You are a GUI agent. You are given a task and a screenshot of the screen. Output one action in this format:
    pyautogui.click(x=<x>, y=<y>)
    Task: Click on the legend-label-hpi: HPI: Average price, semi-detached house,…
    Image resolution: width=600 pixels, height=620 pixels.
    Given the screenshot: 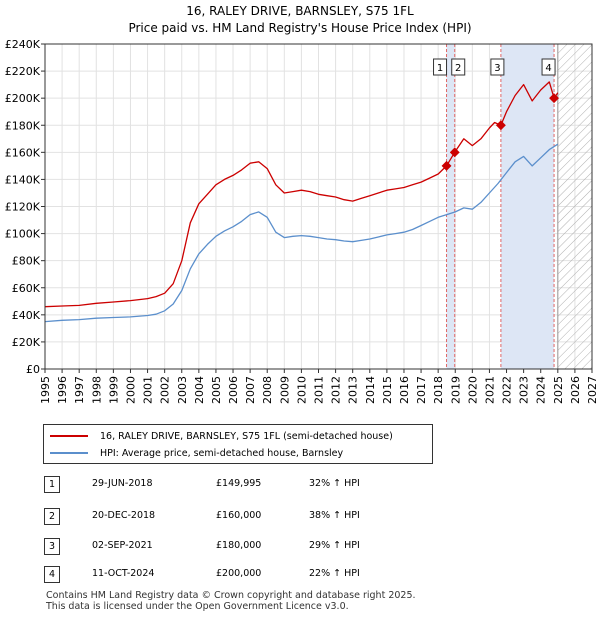 What is the action you would take?
    pyautogui.click(x=222, y=453)
    